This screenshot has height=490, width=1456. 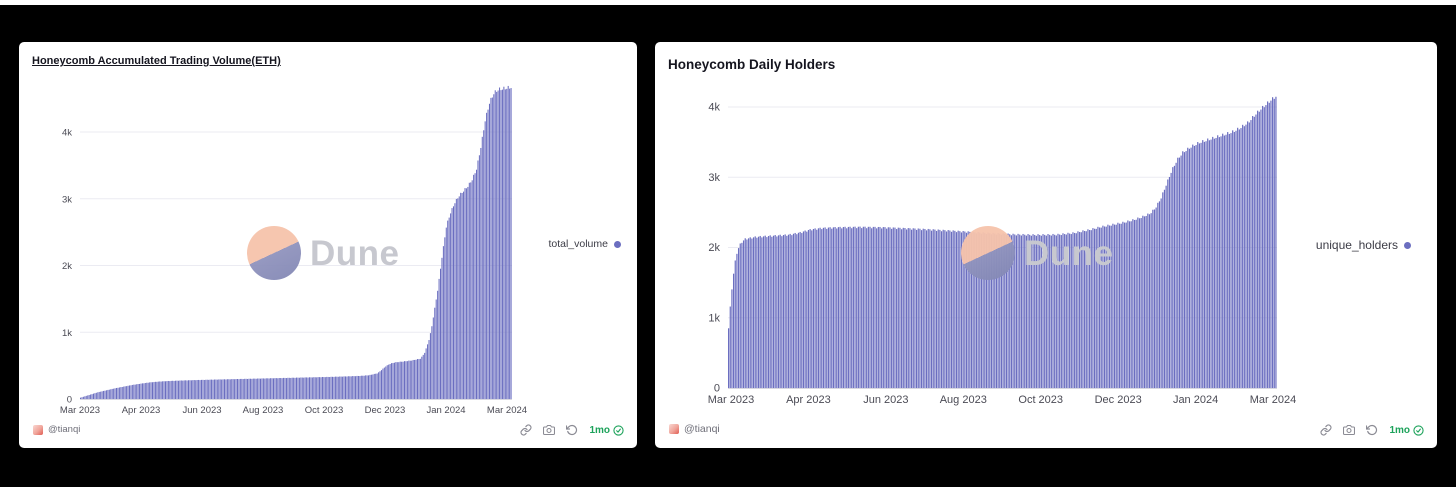 I want to click on page-background-strip-top, so click(x=728, y=2).